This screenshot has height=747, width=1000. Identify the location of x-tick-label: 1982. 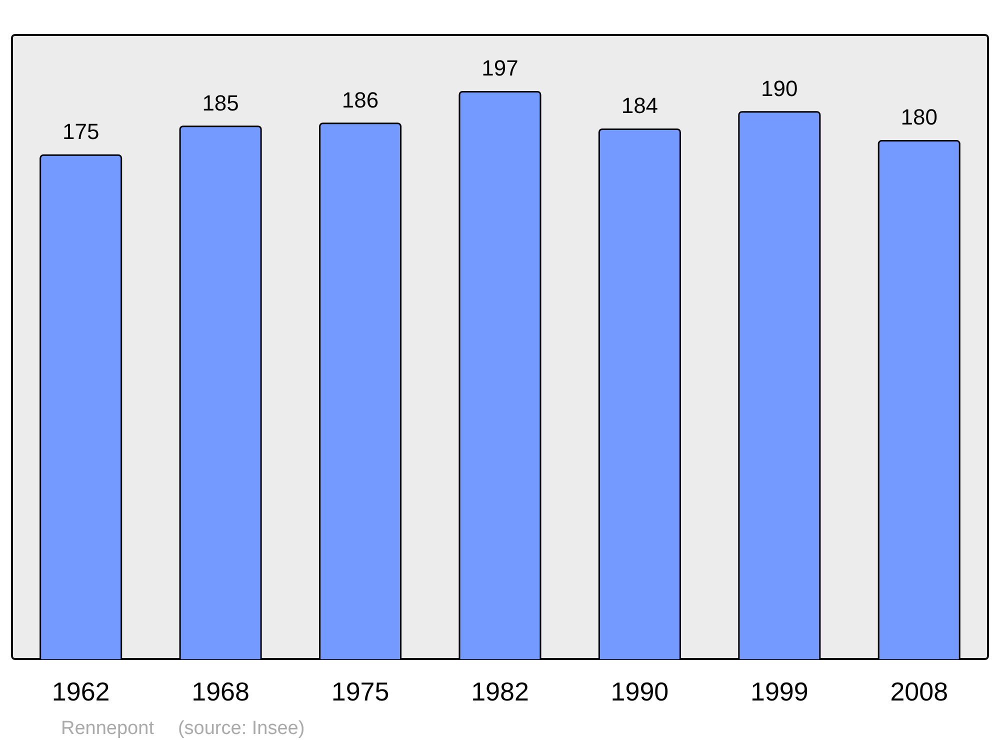
(500, 691).